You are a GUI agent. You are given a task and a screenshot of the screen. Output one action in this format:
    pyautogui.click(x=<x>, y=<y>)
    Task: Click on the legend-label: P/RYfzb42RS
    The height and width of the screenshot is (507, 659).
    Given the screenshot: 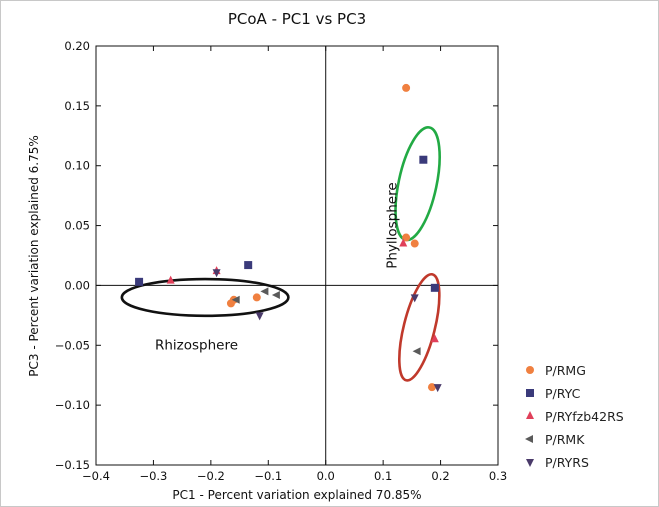 What is the action you would take?
    pyautogui.click(x=584, y=416)
    